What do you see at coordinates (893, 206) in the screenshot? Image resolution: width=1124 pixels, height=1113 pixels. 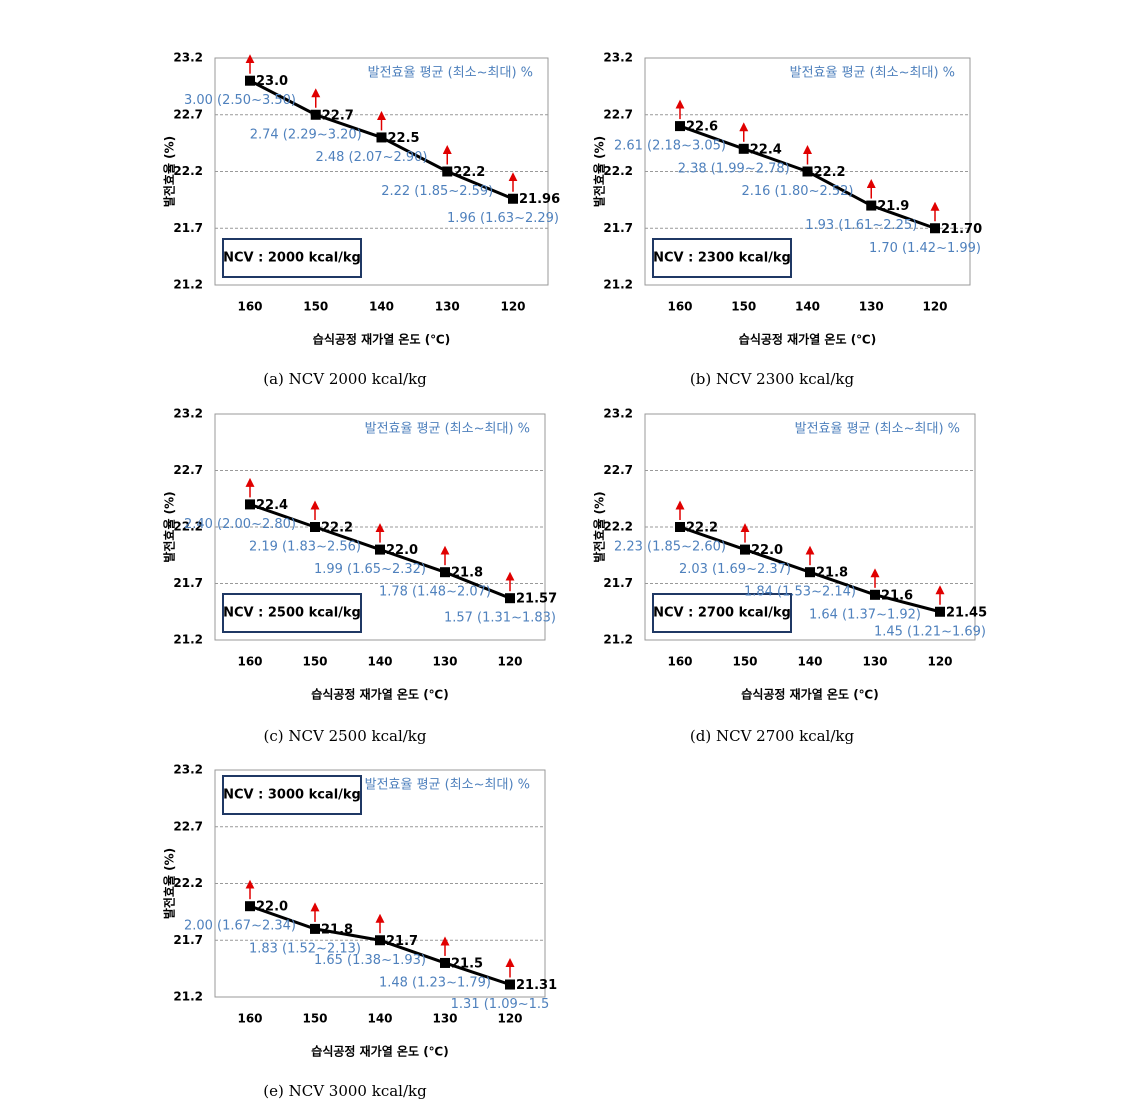 I see `value-label: 21.9` at bounding box center [893, 206].